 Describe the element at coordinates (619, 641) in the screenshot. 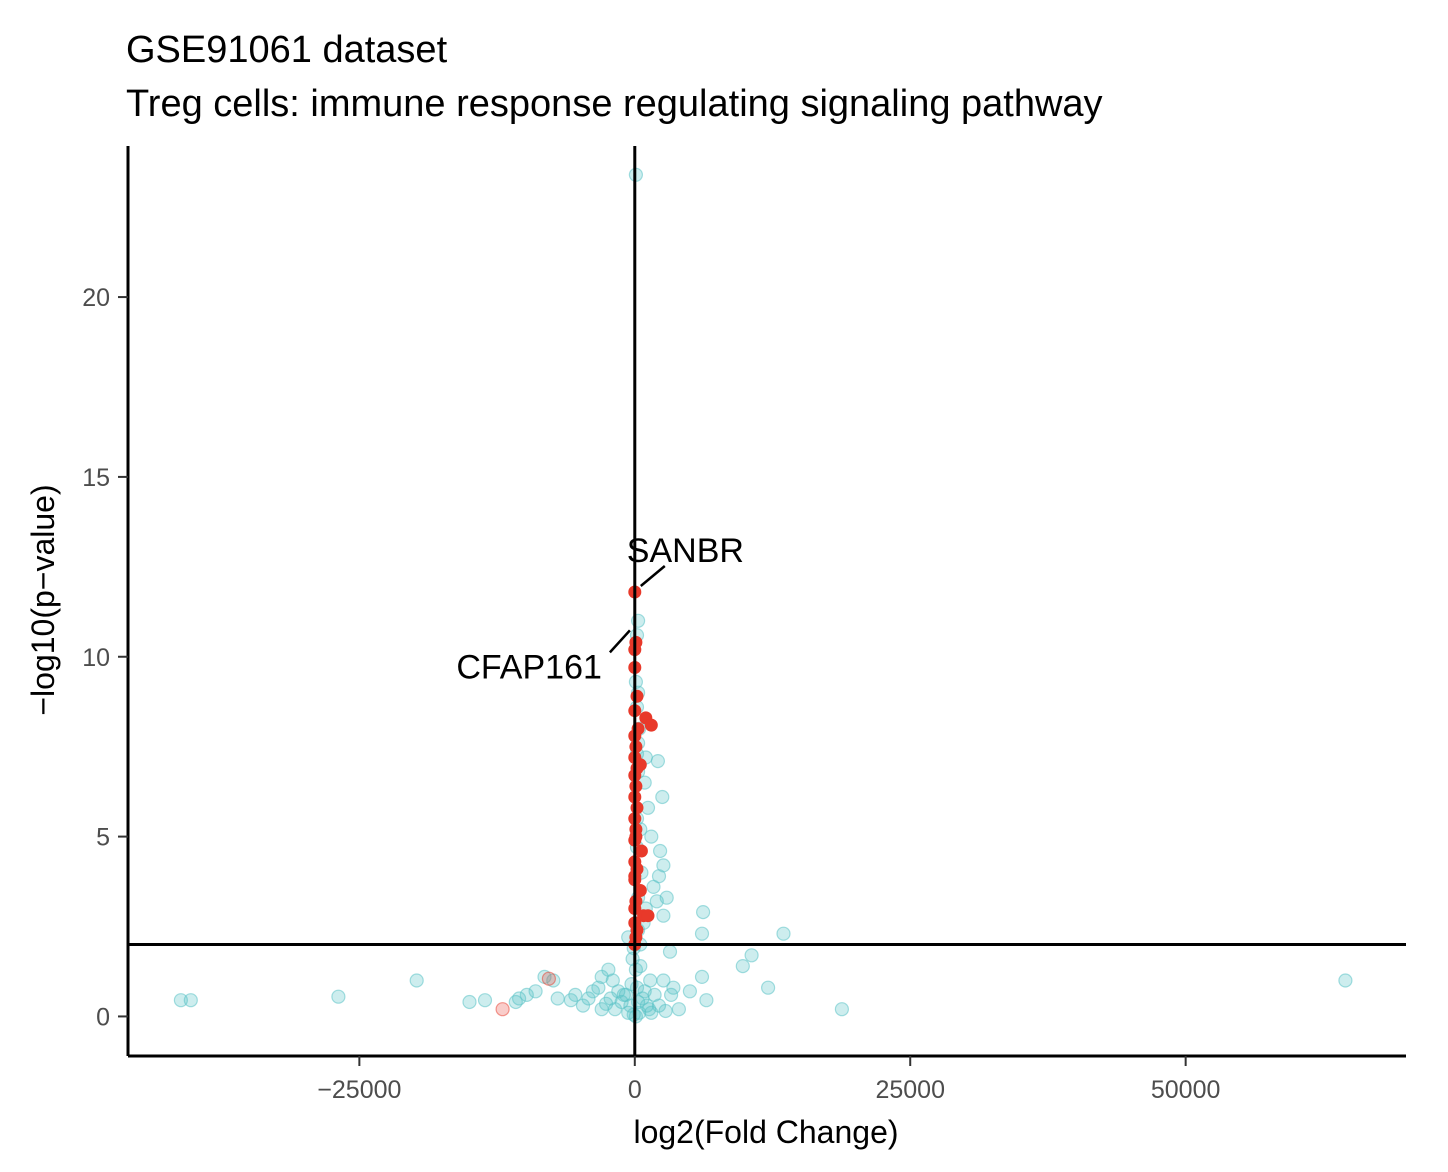

I see `cfap161-leader-line` at that location.